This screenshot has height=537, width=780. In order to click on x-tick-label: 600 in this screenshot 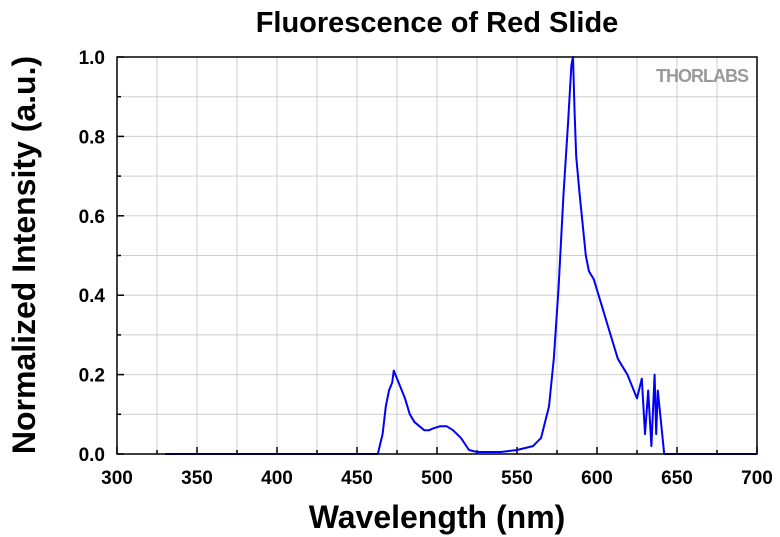, I will do `click(597, 478)`.